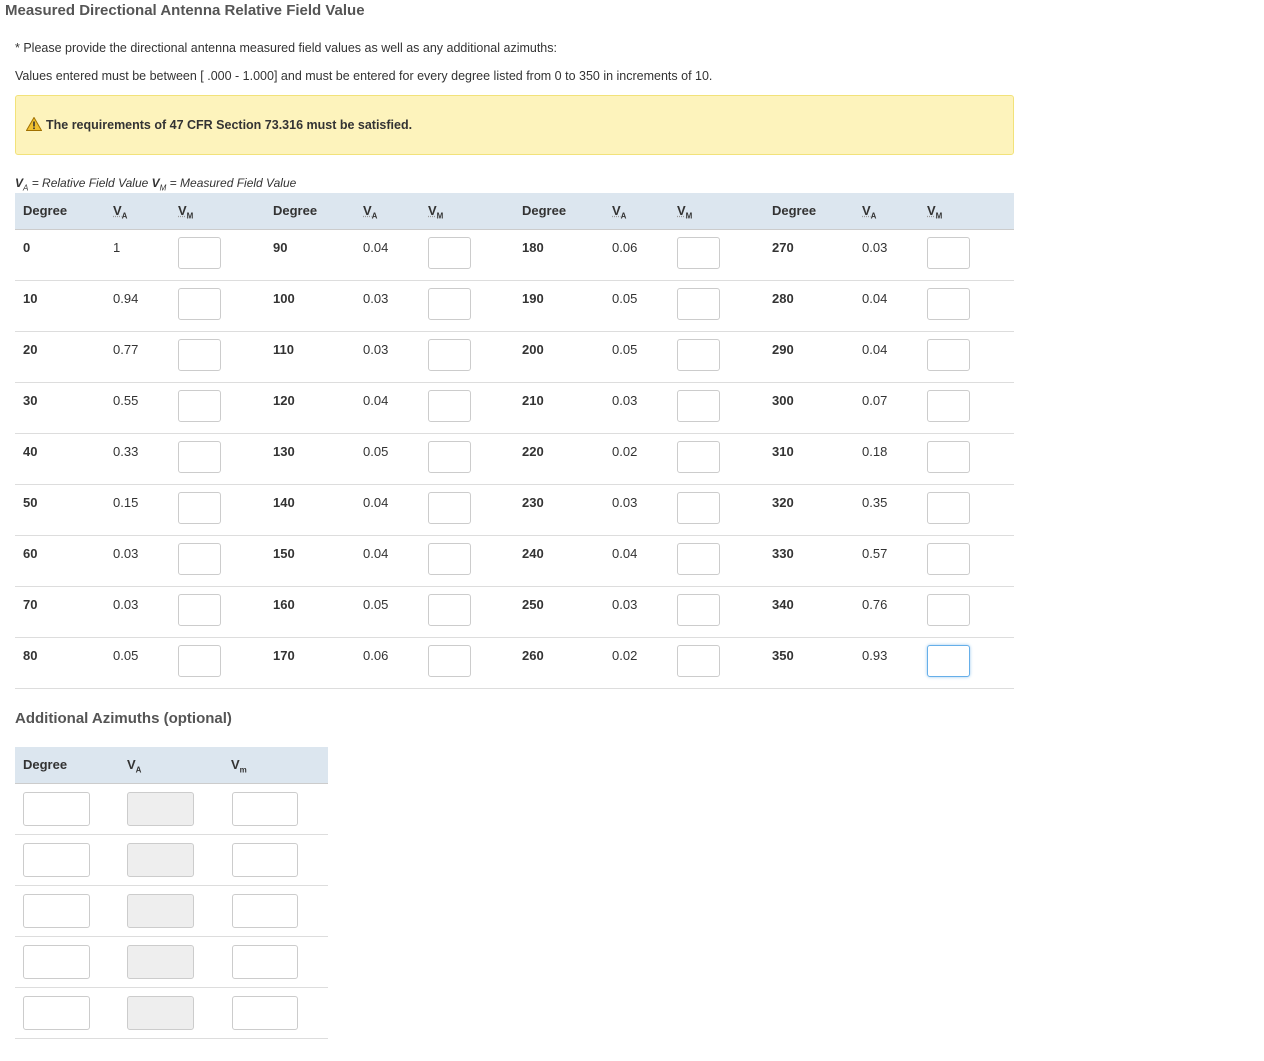  I want to click on va-cell: 0.18, so click(875, 451).